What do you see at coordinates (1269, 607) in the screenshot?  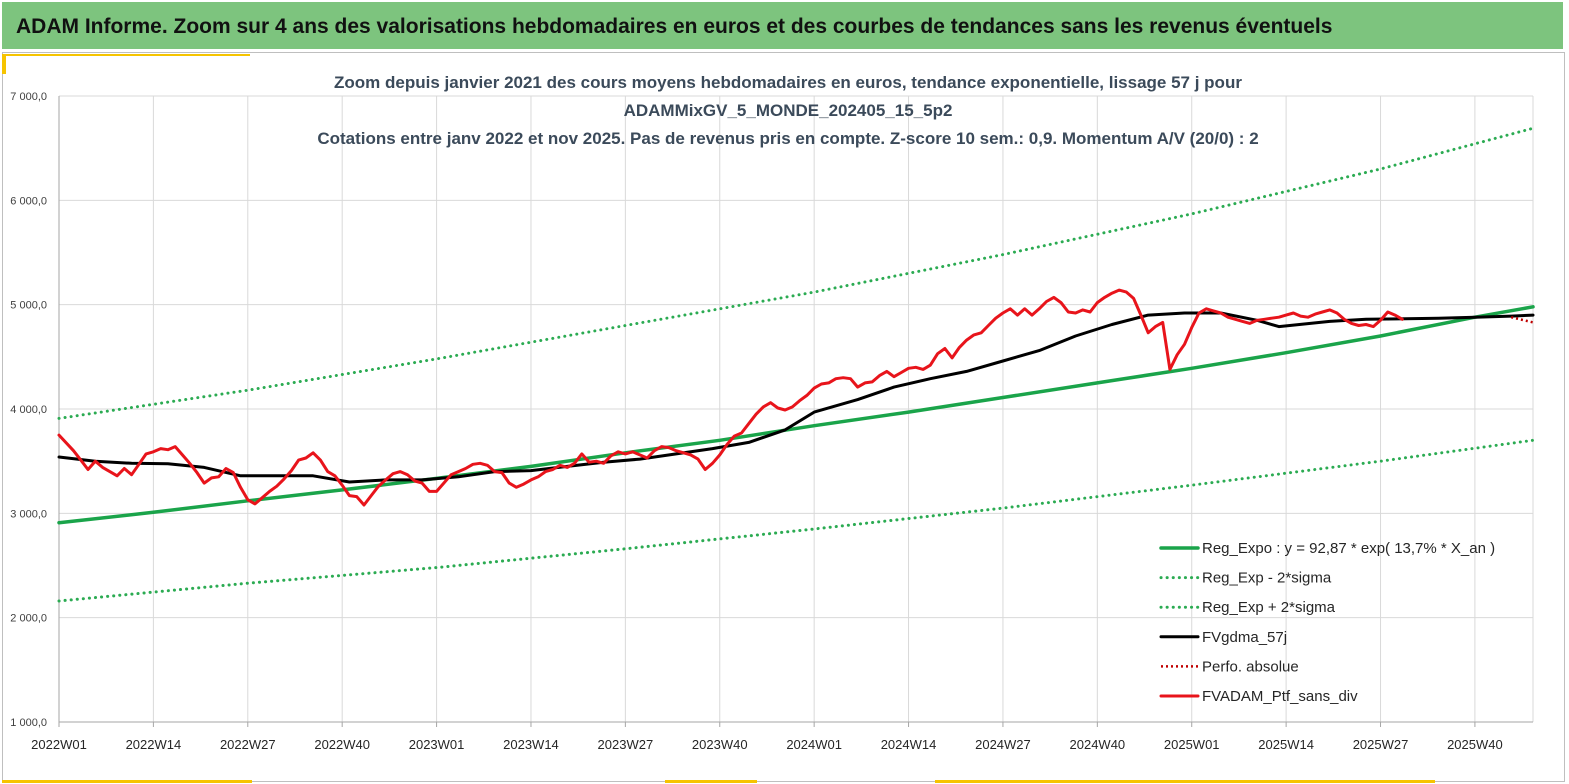 I see `legend-label: Reg_Exp + 2*sigma` at bounding box center [1269, 607].